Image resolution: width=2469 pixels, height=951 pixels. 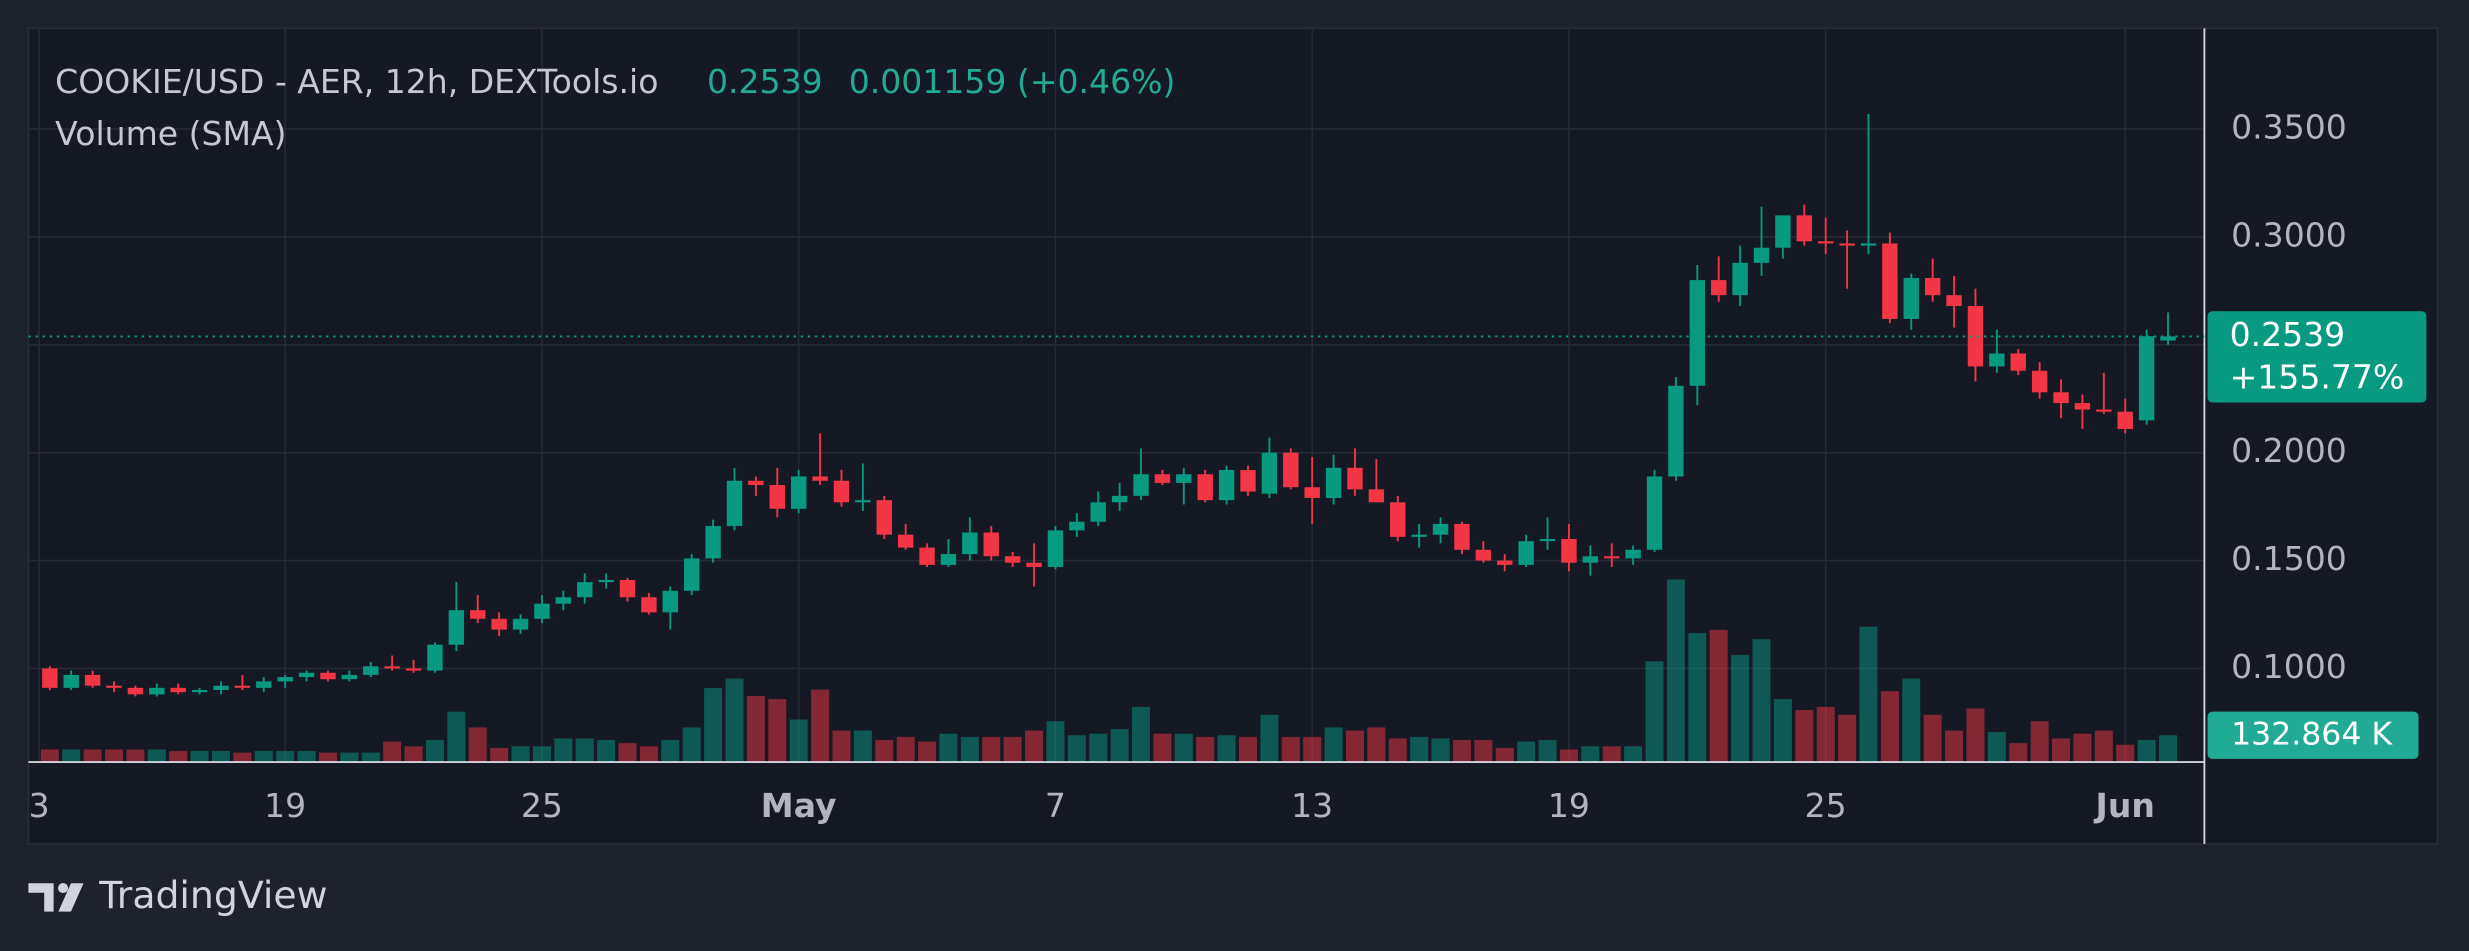 I want to click on y-tick-label: 0.1500, so click(x=2289, y=558).